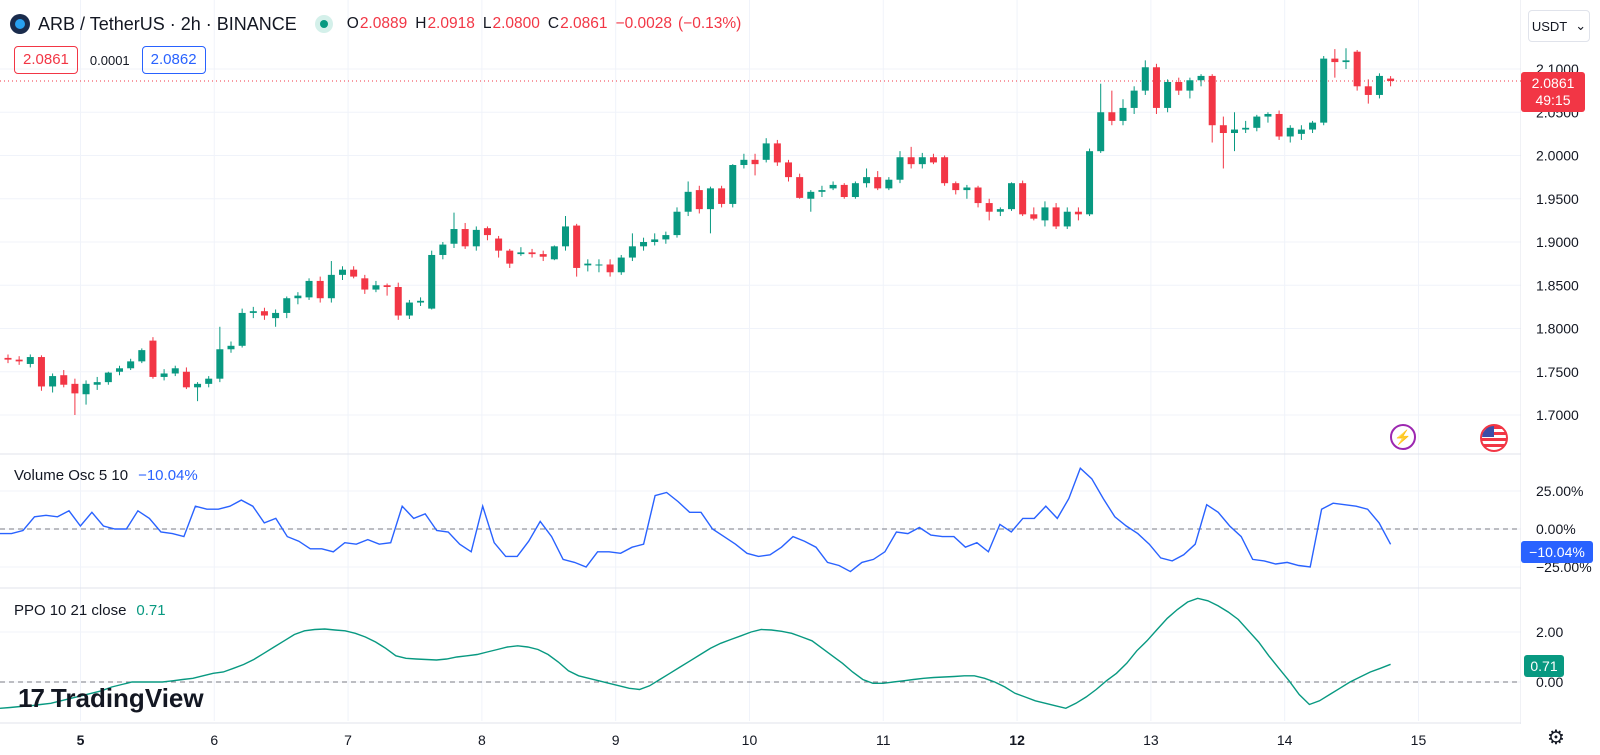  Describe the element at coordinates (173, 60) in the screenshot. I see `buy-button: 2.0862` at that location.